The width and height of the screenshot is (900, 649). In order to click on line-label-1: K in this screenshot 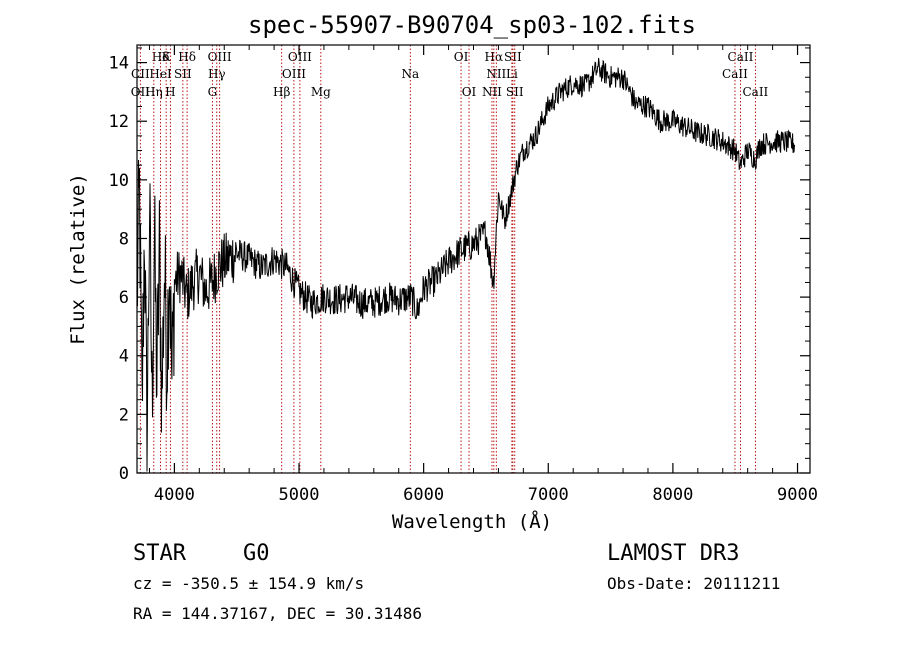, I will do `click(167, 57)`.